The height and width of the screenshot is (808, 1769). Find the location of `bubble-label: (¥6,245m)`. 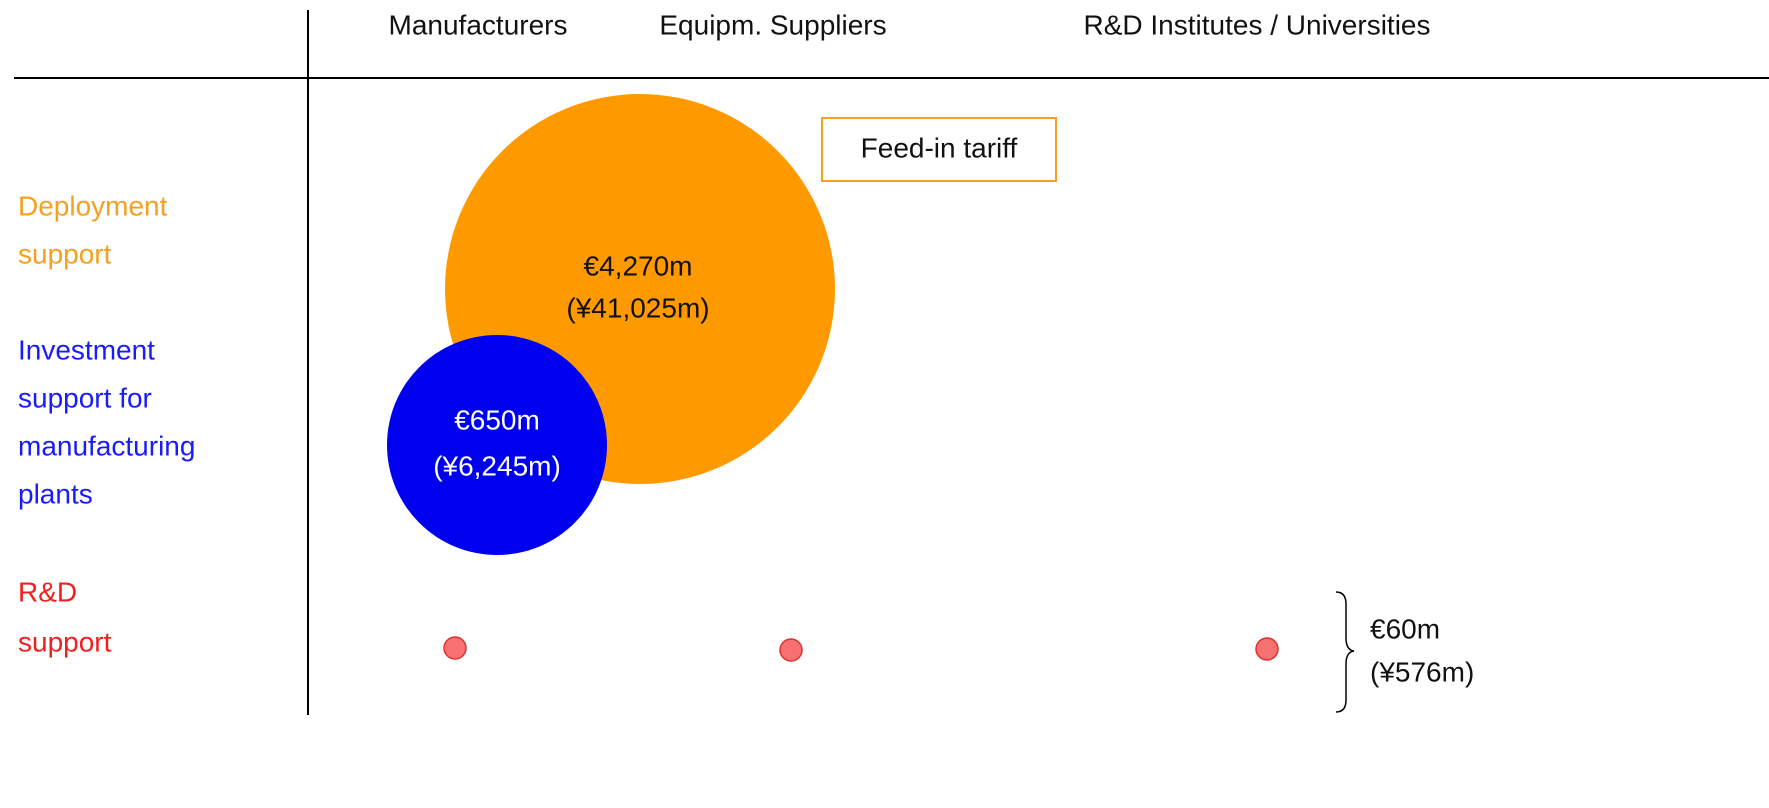

bubble-label: (¥6,245m) is located at coordinates (497, 465).